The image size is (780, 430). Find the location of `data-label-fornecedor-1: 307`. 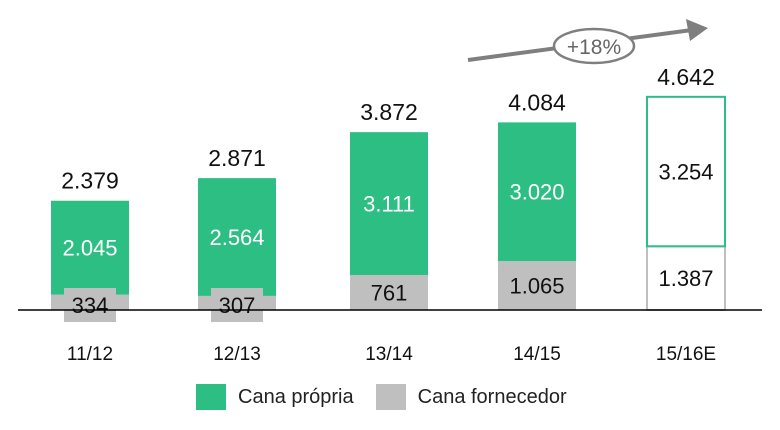

data-label-fornecedor-1: 307 is located at coordinates (237, 305).